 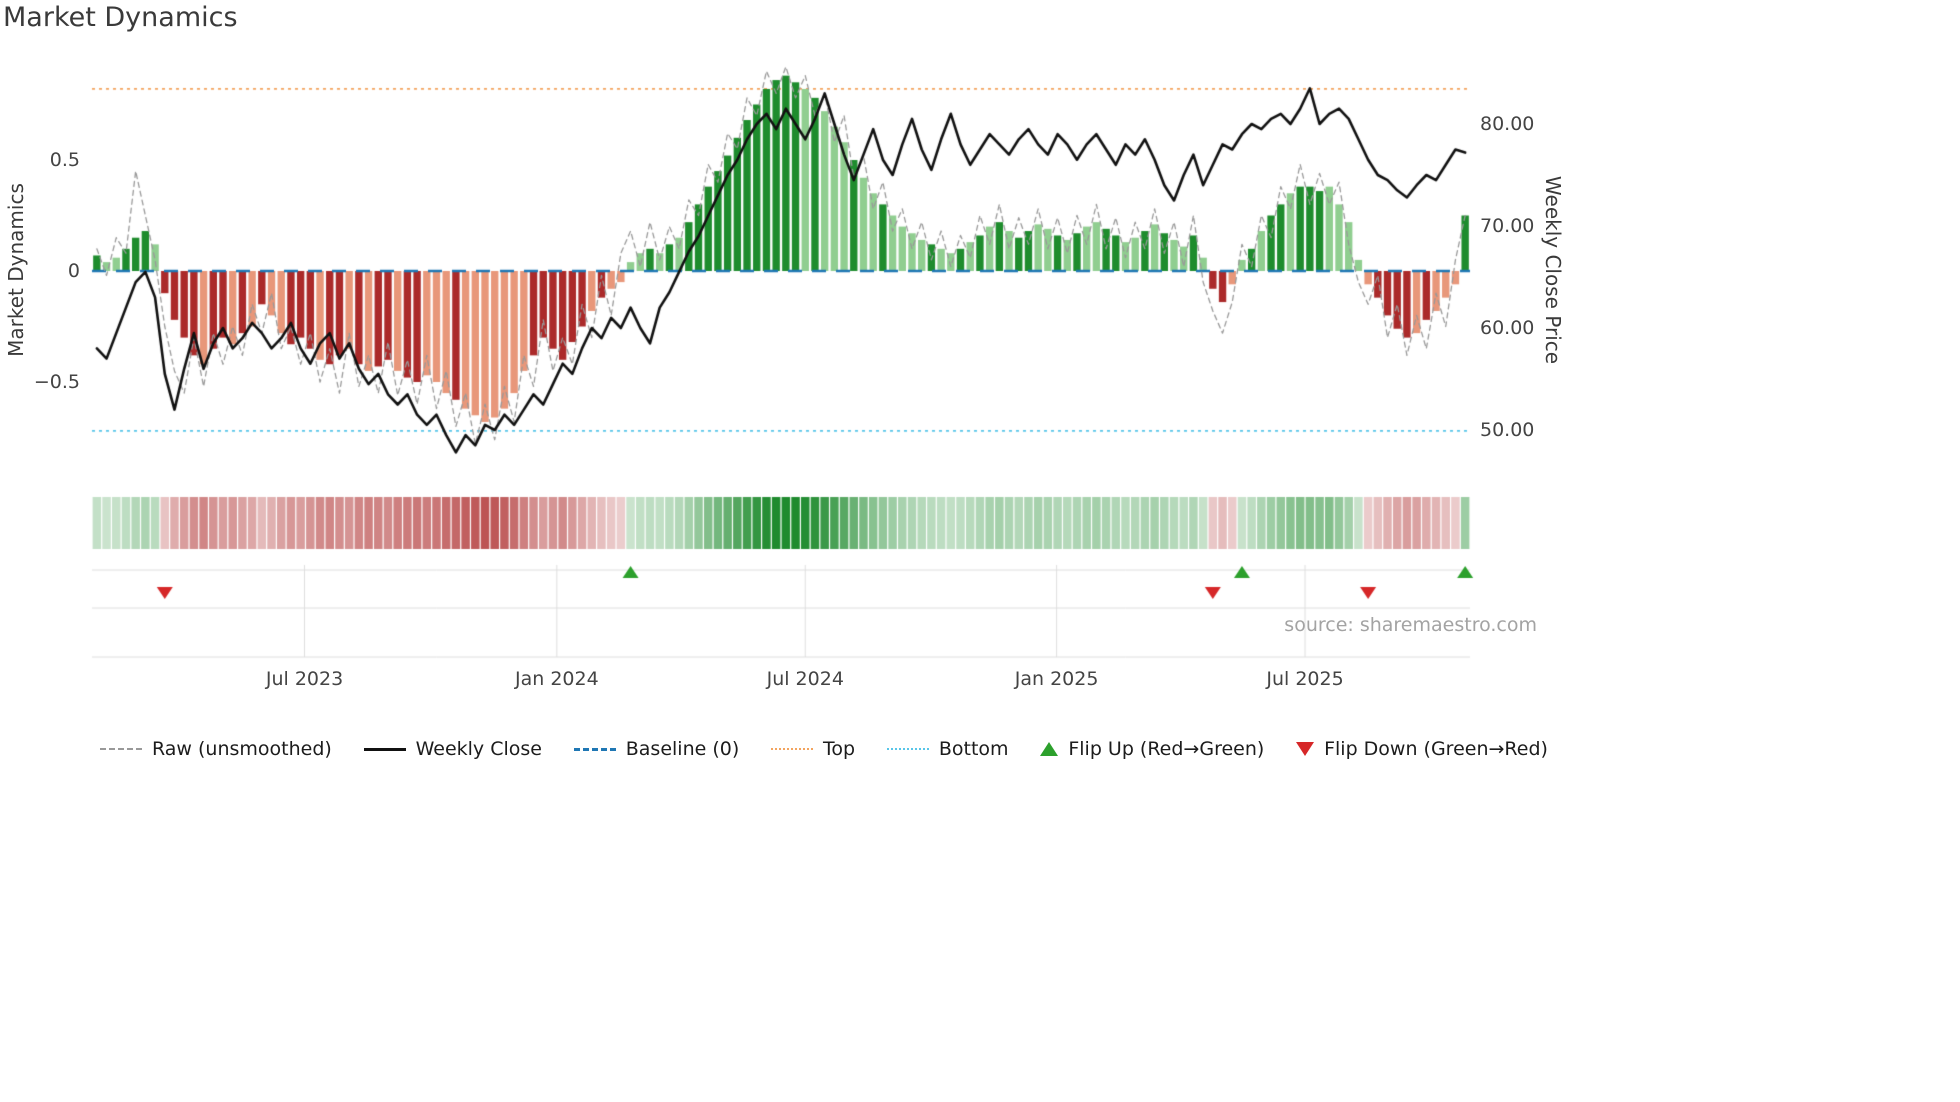 I want to click on dotted-bottom-icon, so click(x=907, y=749).